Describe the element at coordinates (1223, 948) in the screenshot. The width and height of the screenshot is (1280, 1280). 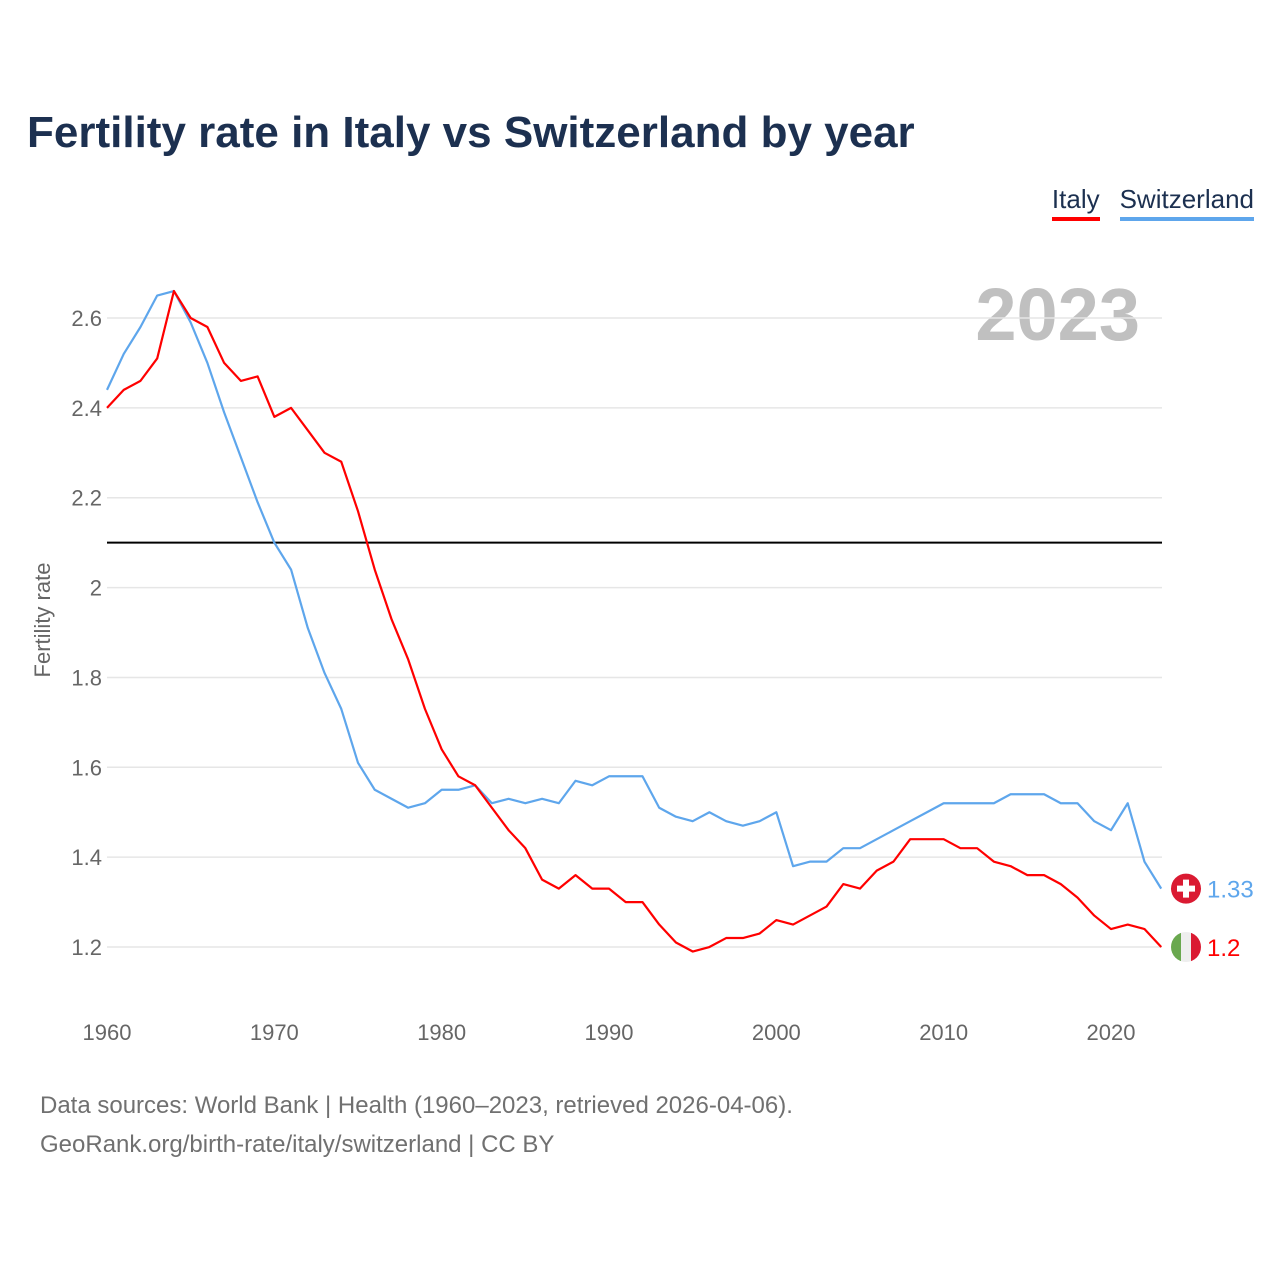
I see `italy-end-label: 1.2` at that location.